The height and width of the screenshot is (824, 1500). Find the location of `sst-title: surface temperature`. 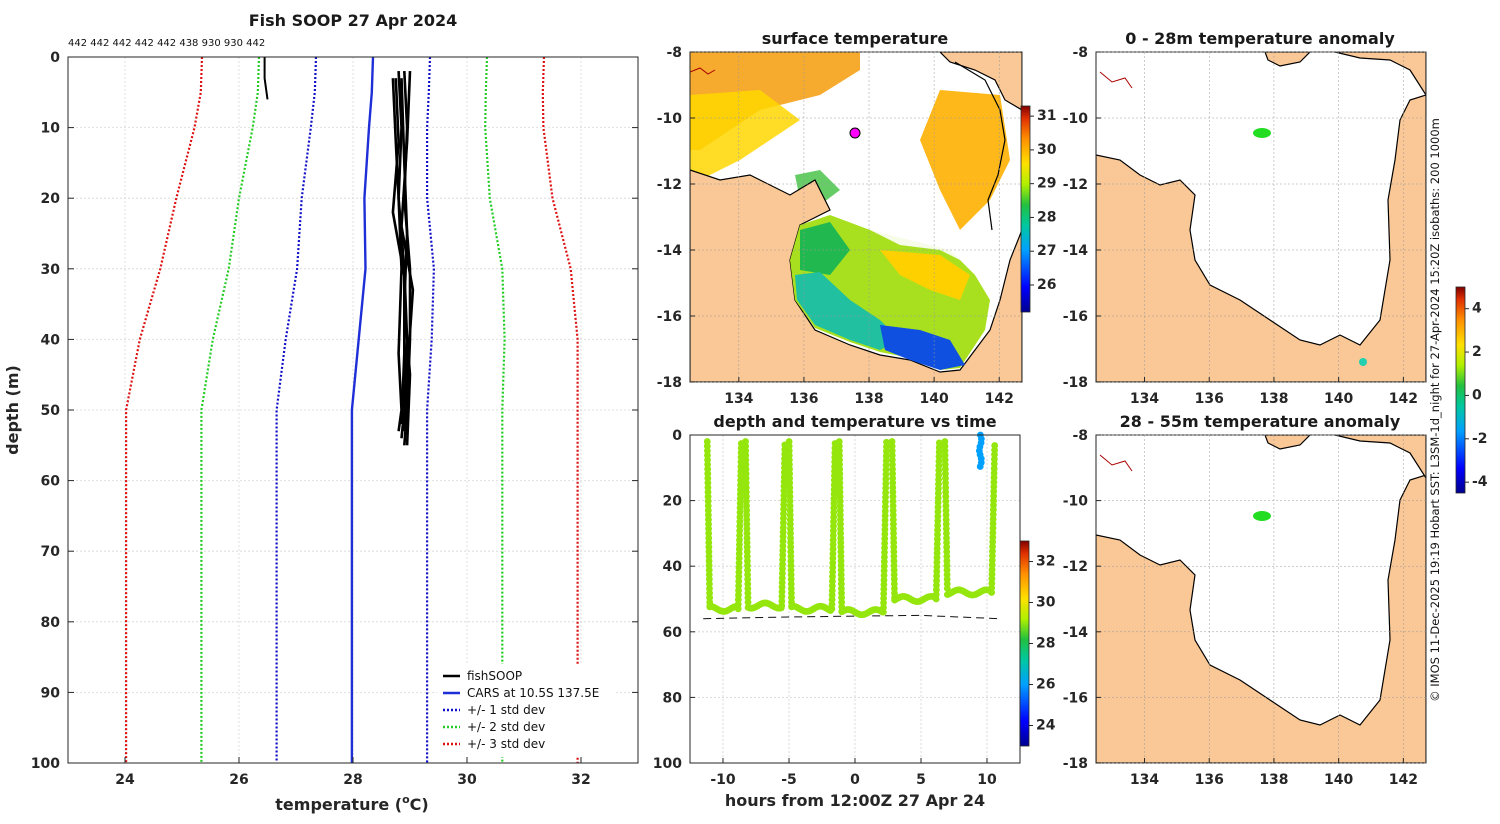

sst-title: surface temperature is located at coordinates (855, 38).